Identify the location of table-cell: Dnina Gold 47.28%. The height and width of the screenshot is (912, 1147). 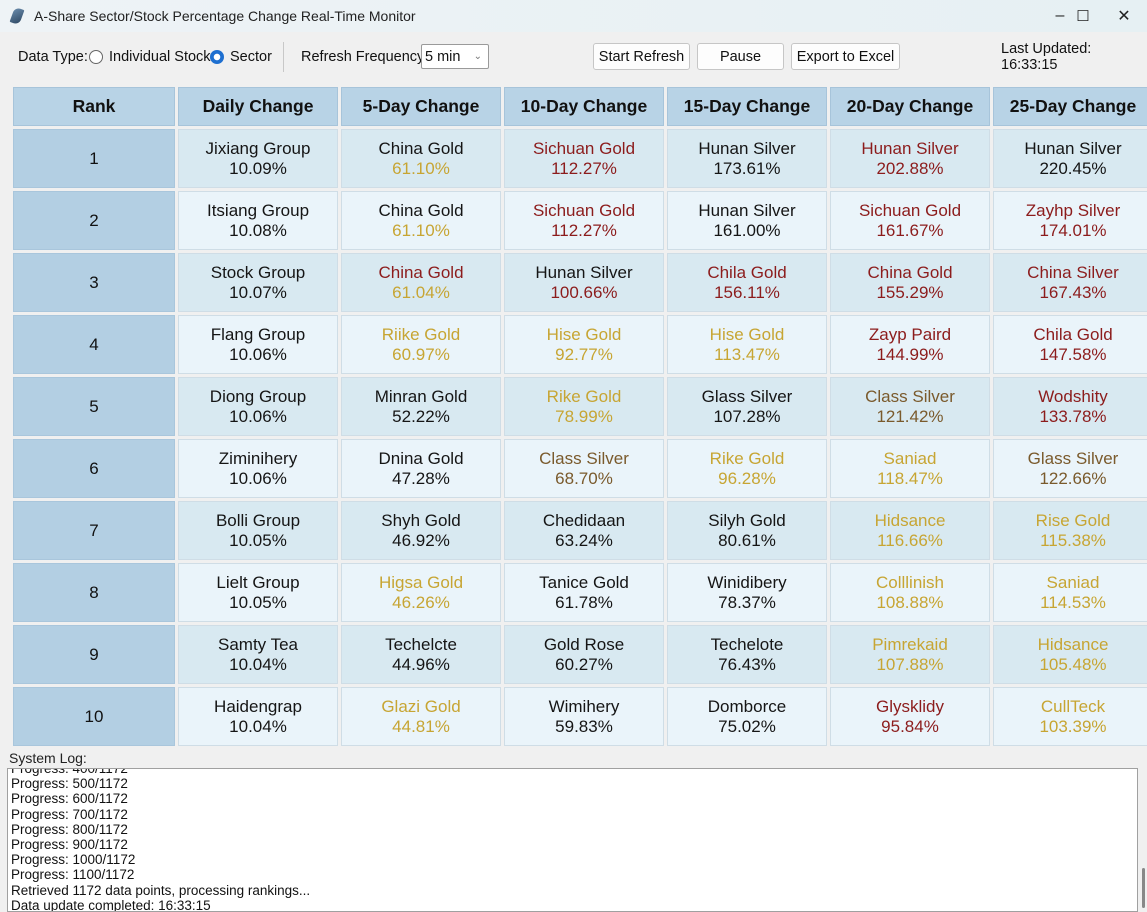
(421, 468).